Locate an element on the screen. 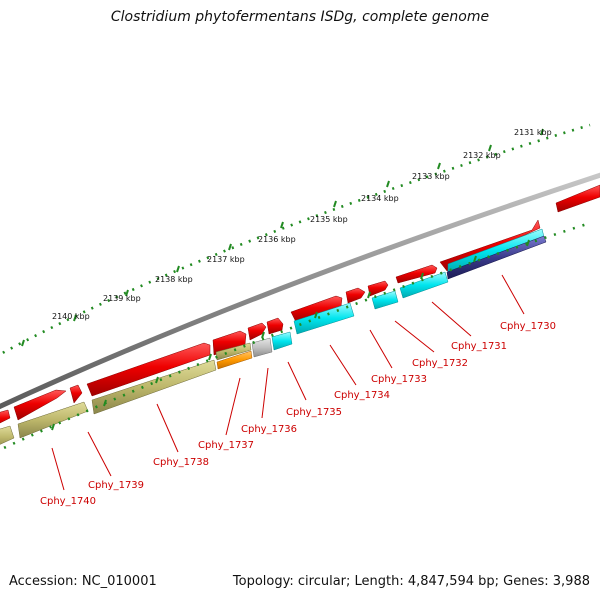 The width and height of the screenshot is (600, 600). scale-label-2137: 2137 kbp is located at coordinates (226, 259).